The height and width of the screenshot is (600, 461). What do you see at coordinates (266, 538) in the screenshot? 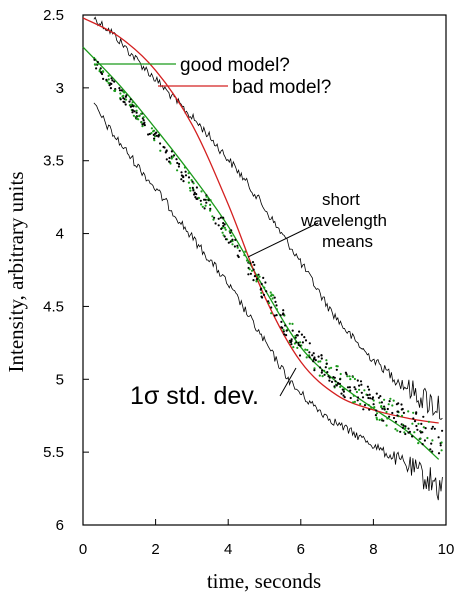
I see `x-axis-ticks: 0 2 4 6 8 10` at bounding box center [266, 538].